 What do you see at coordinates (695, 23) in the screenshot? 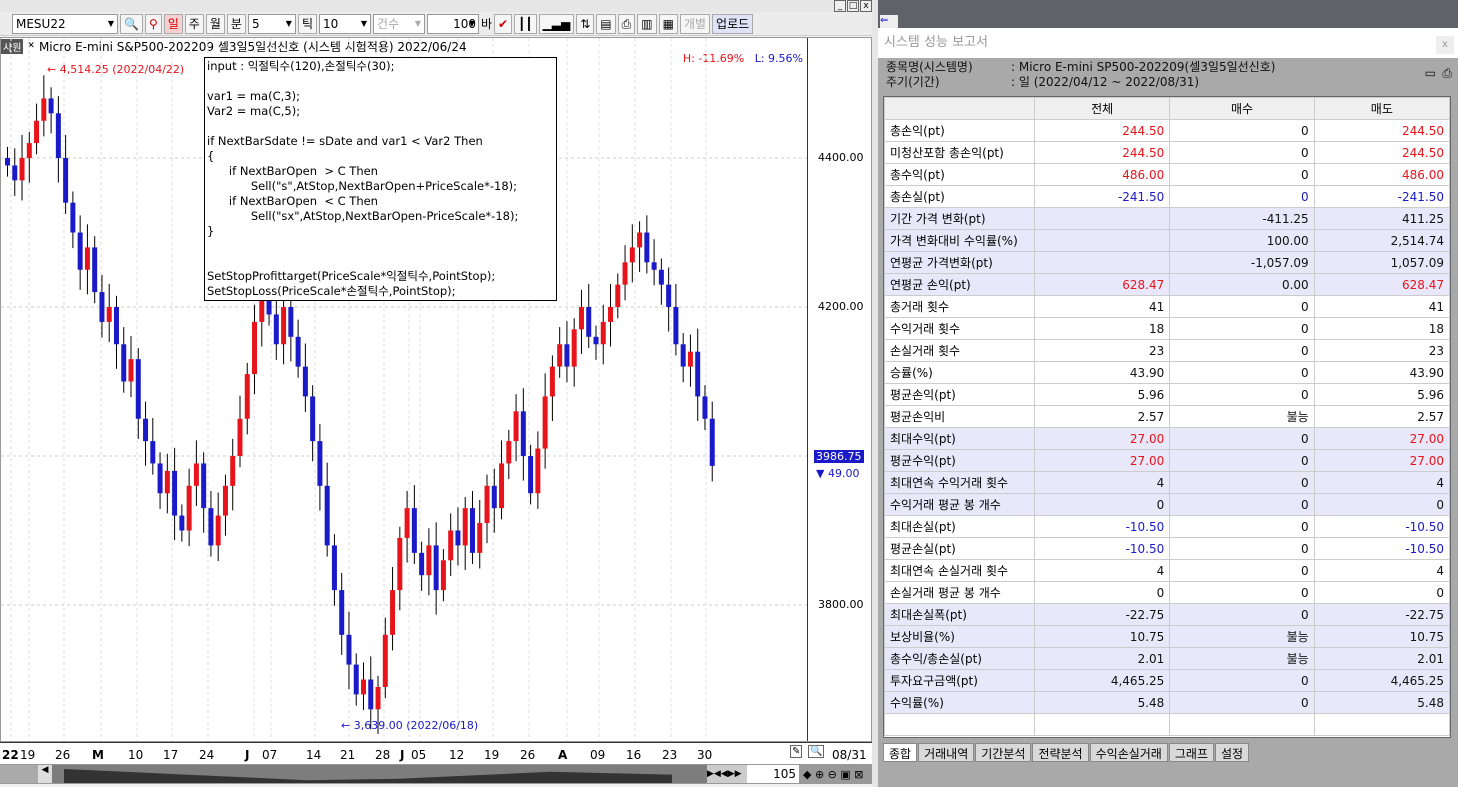
I see `individual-button: 개별` at bounding box center [695, 23].